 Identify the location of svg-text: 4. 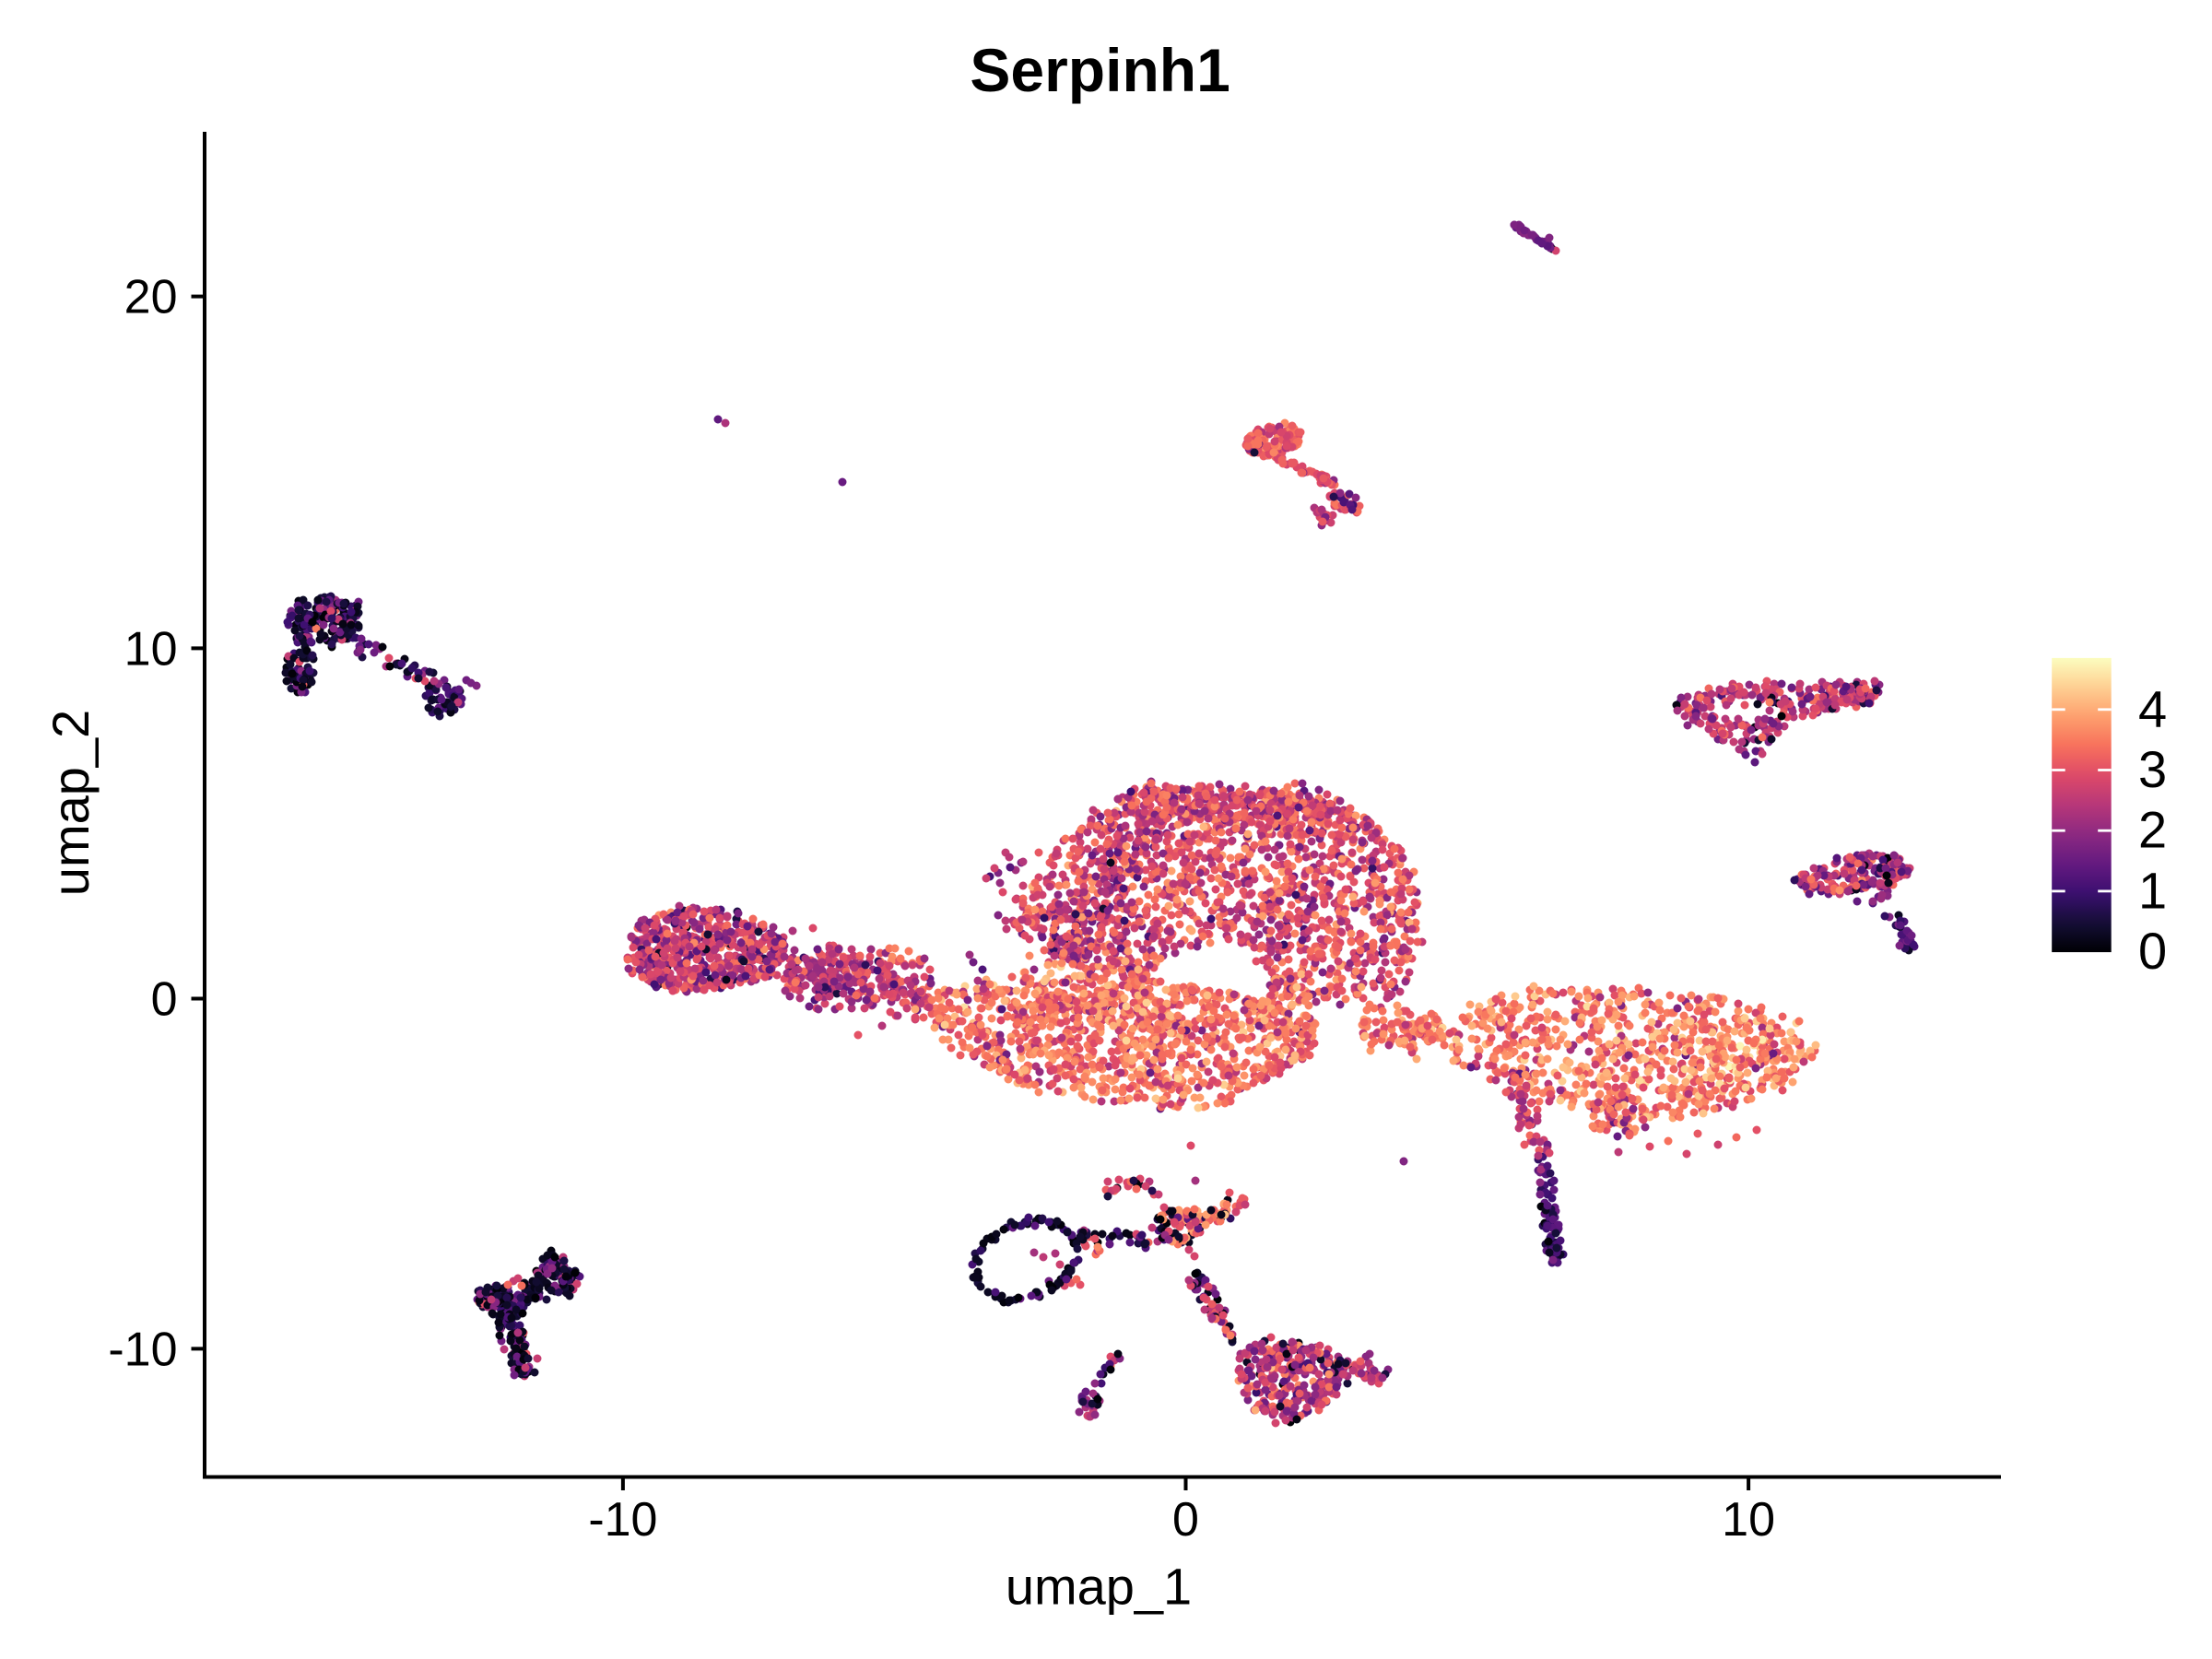
(2152, 708).